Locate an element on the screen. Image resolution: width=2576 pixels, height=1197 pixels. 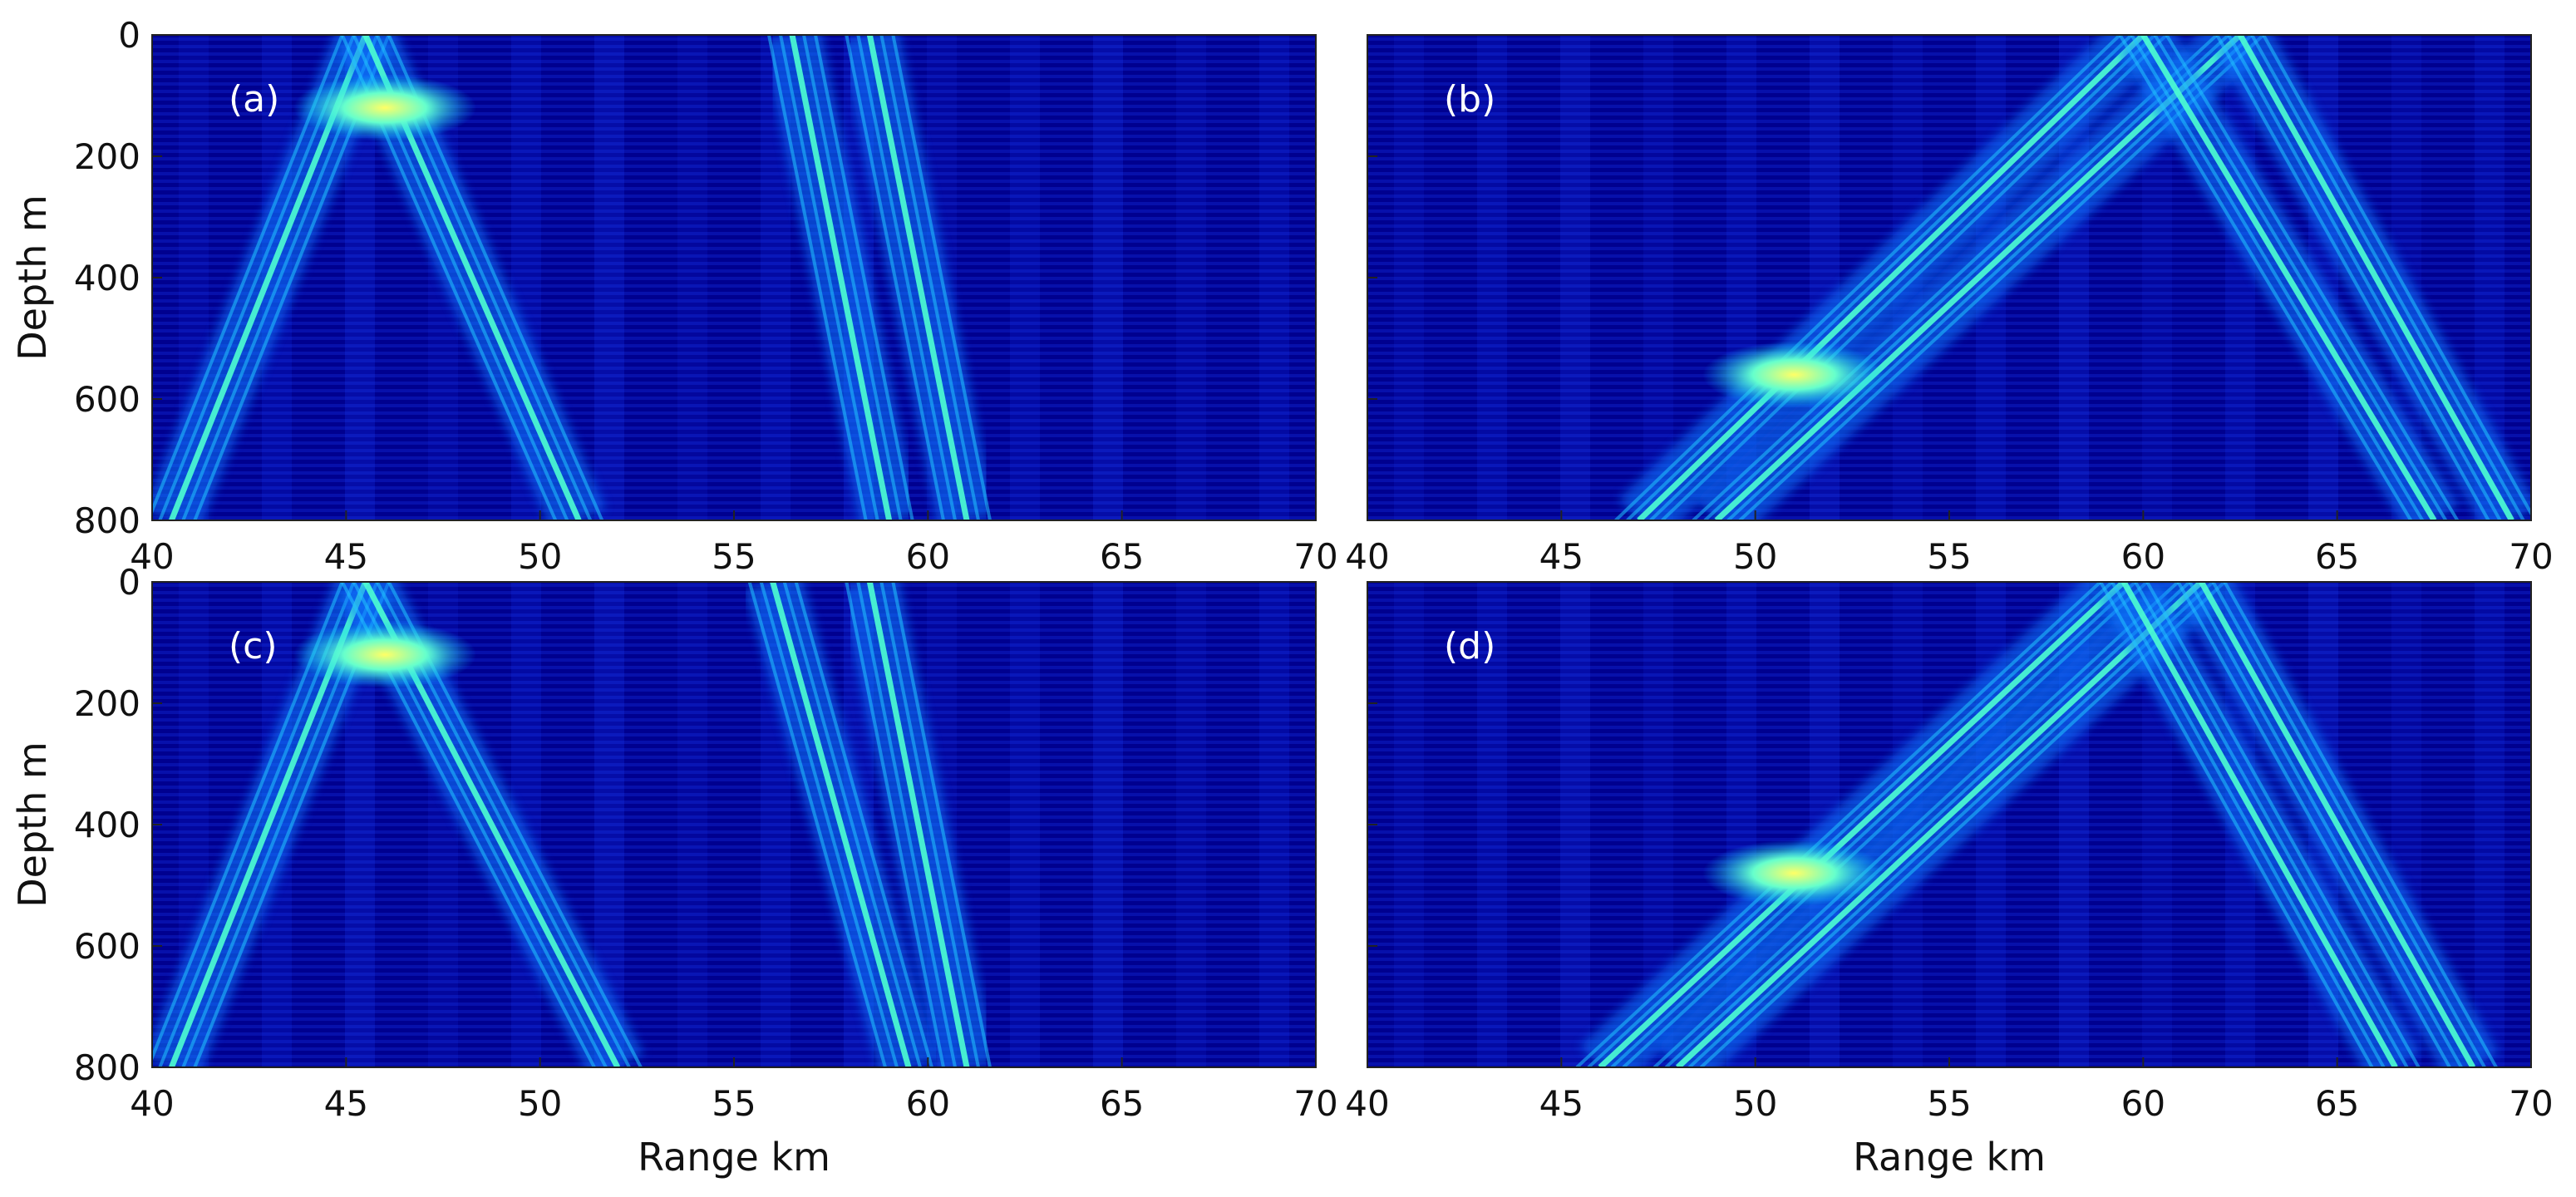
panel-label: (c) is located at coordinates (253, 646).